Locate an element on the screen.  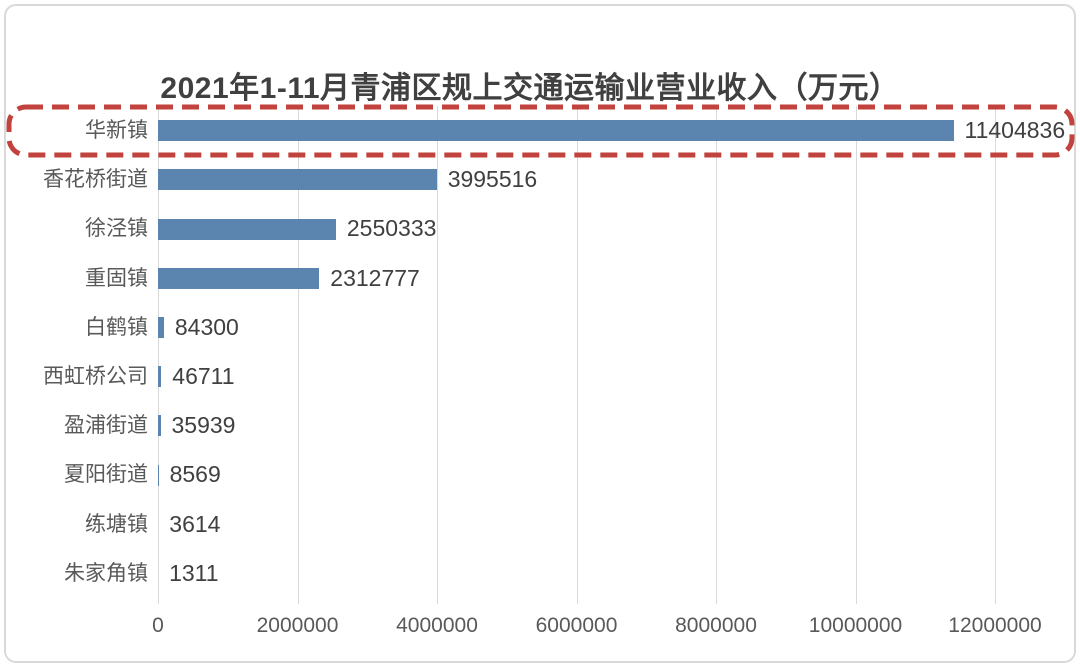
x-tick-label-1: 2000000 is located at coordinates (297, 625).